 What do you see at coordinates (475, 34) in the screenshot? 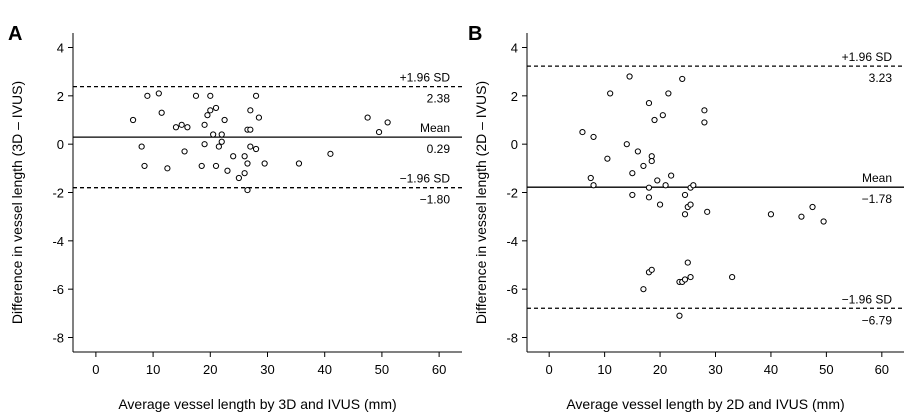
I see `panel-b-letter: B` at bounding box center [475, 34].